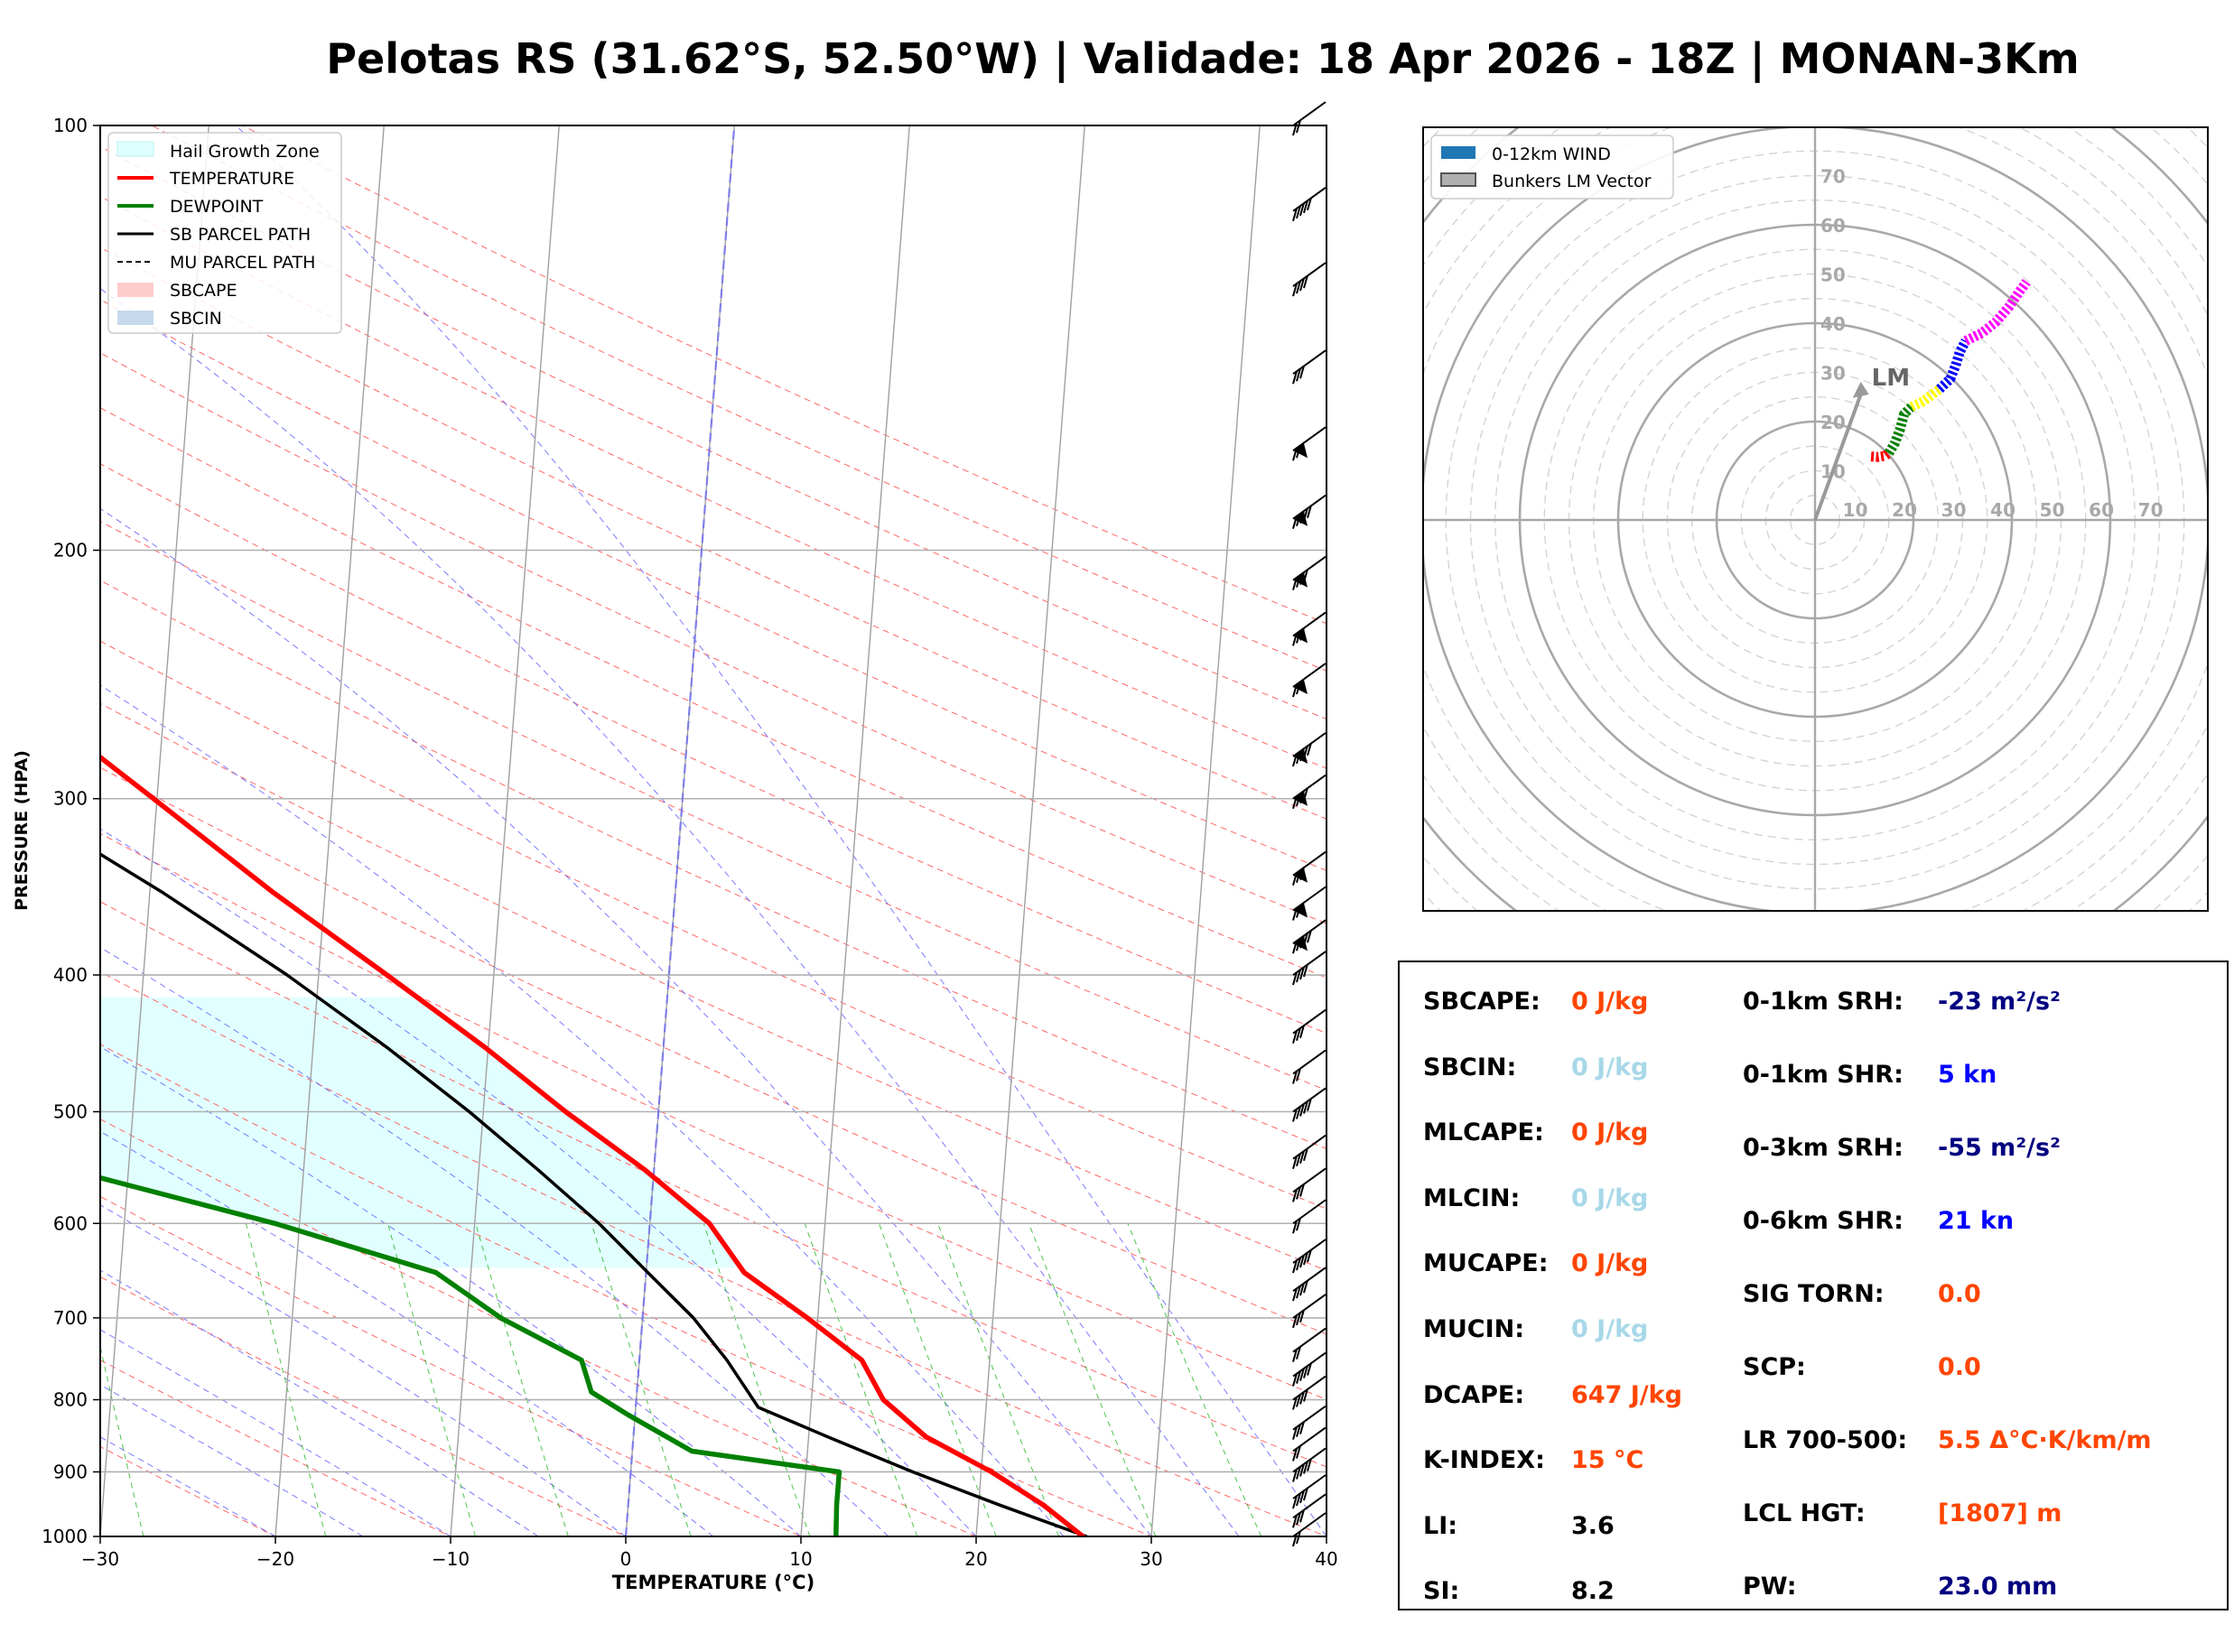 This screenshot has height=1652, width=2234. Describe the element at coordinates (245, 152) in the screenshot. I see `legend-label-hail: Hail Growth Zone` at that location.